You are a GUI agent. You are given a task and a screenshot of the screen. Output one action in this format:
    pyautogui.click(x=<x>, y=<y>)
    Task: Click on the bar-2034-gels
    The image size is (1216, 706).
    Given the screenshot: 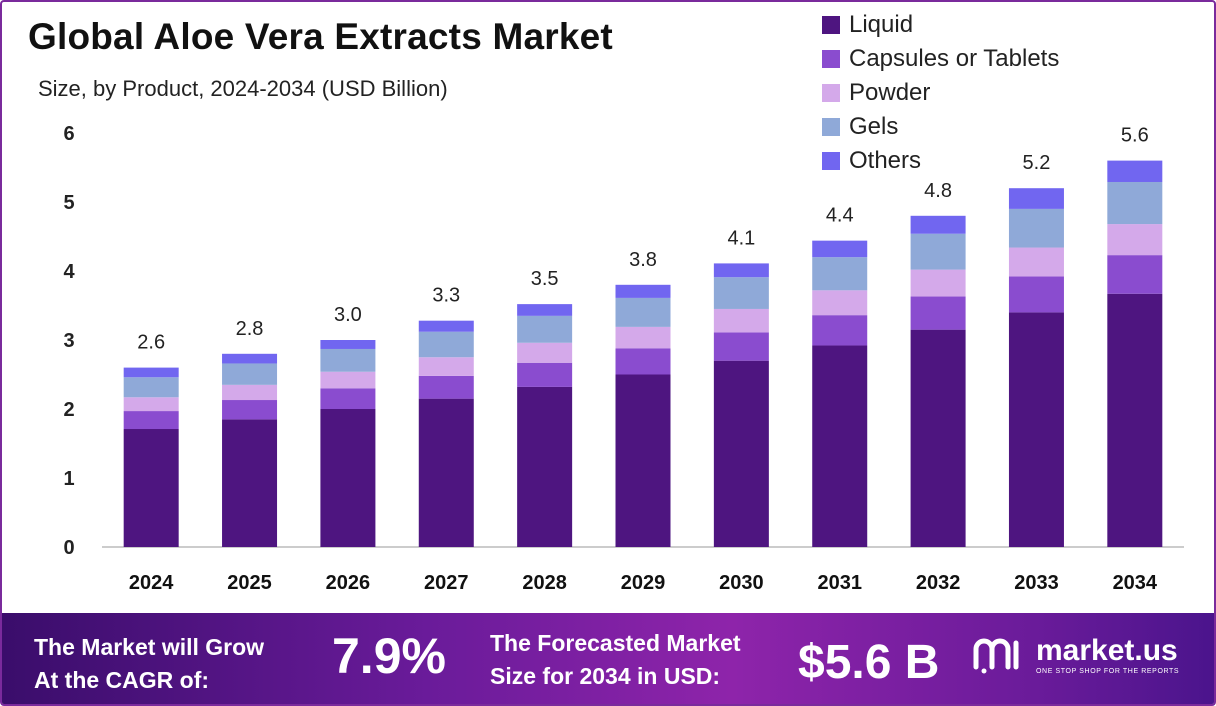 What is the action you would take?
    pyautogui.click(x=1135, y=203)
    